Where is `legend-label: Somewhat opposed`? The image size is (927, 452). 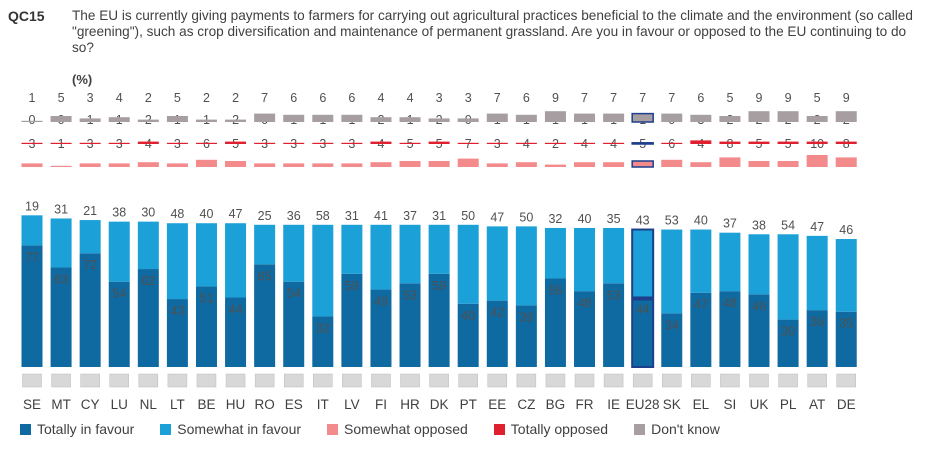 legend-label: Somewhat opposed is located at coordinates (406, 429).